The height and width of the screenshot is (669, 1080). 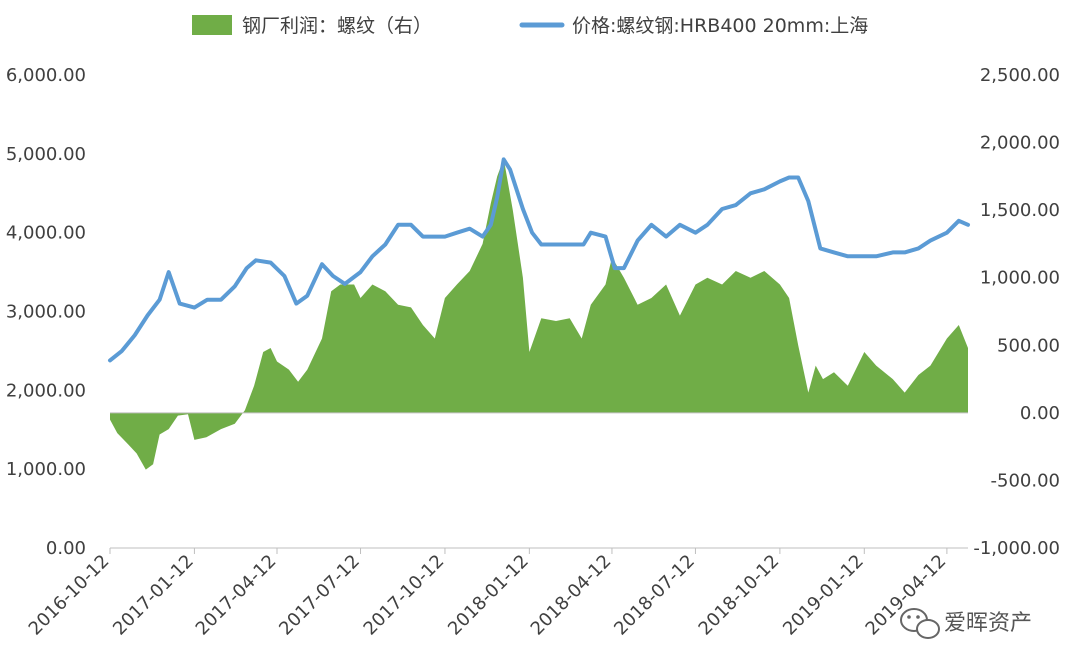 I want to click on watermark: 爱晖资产, so click(x=966, y=623).